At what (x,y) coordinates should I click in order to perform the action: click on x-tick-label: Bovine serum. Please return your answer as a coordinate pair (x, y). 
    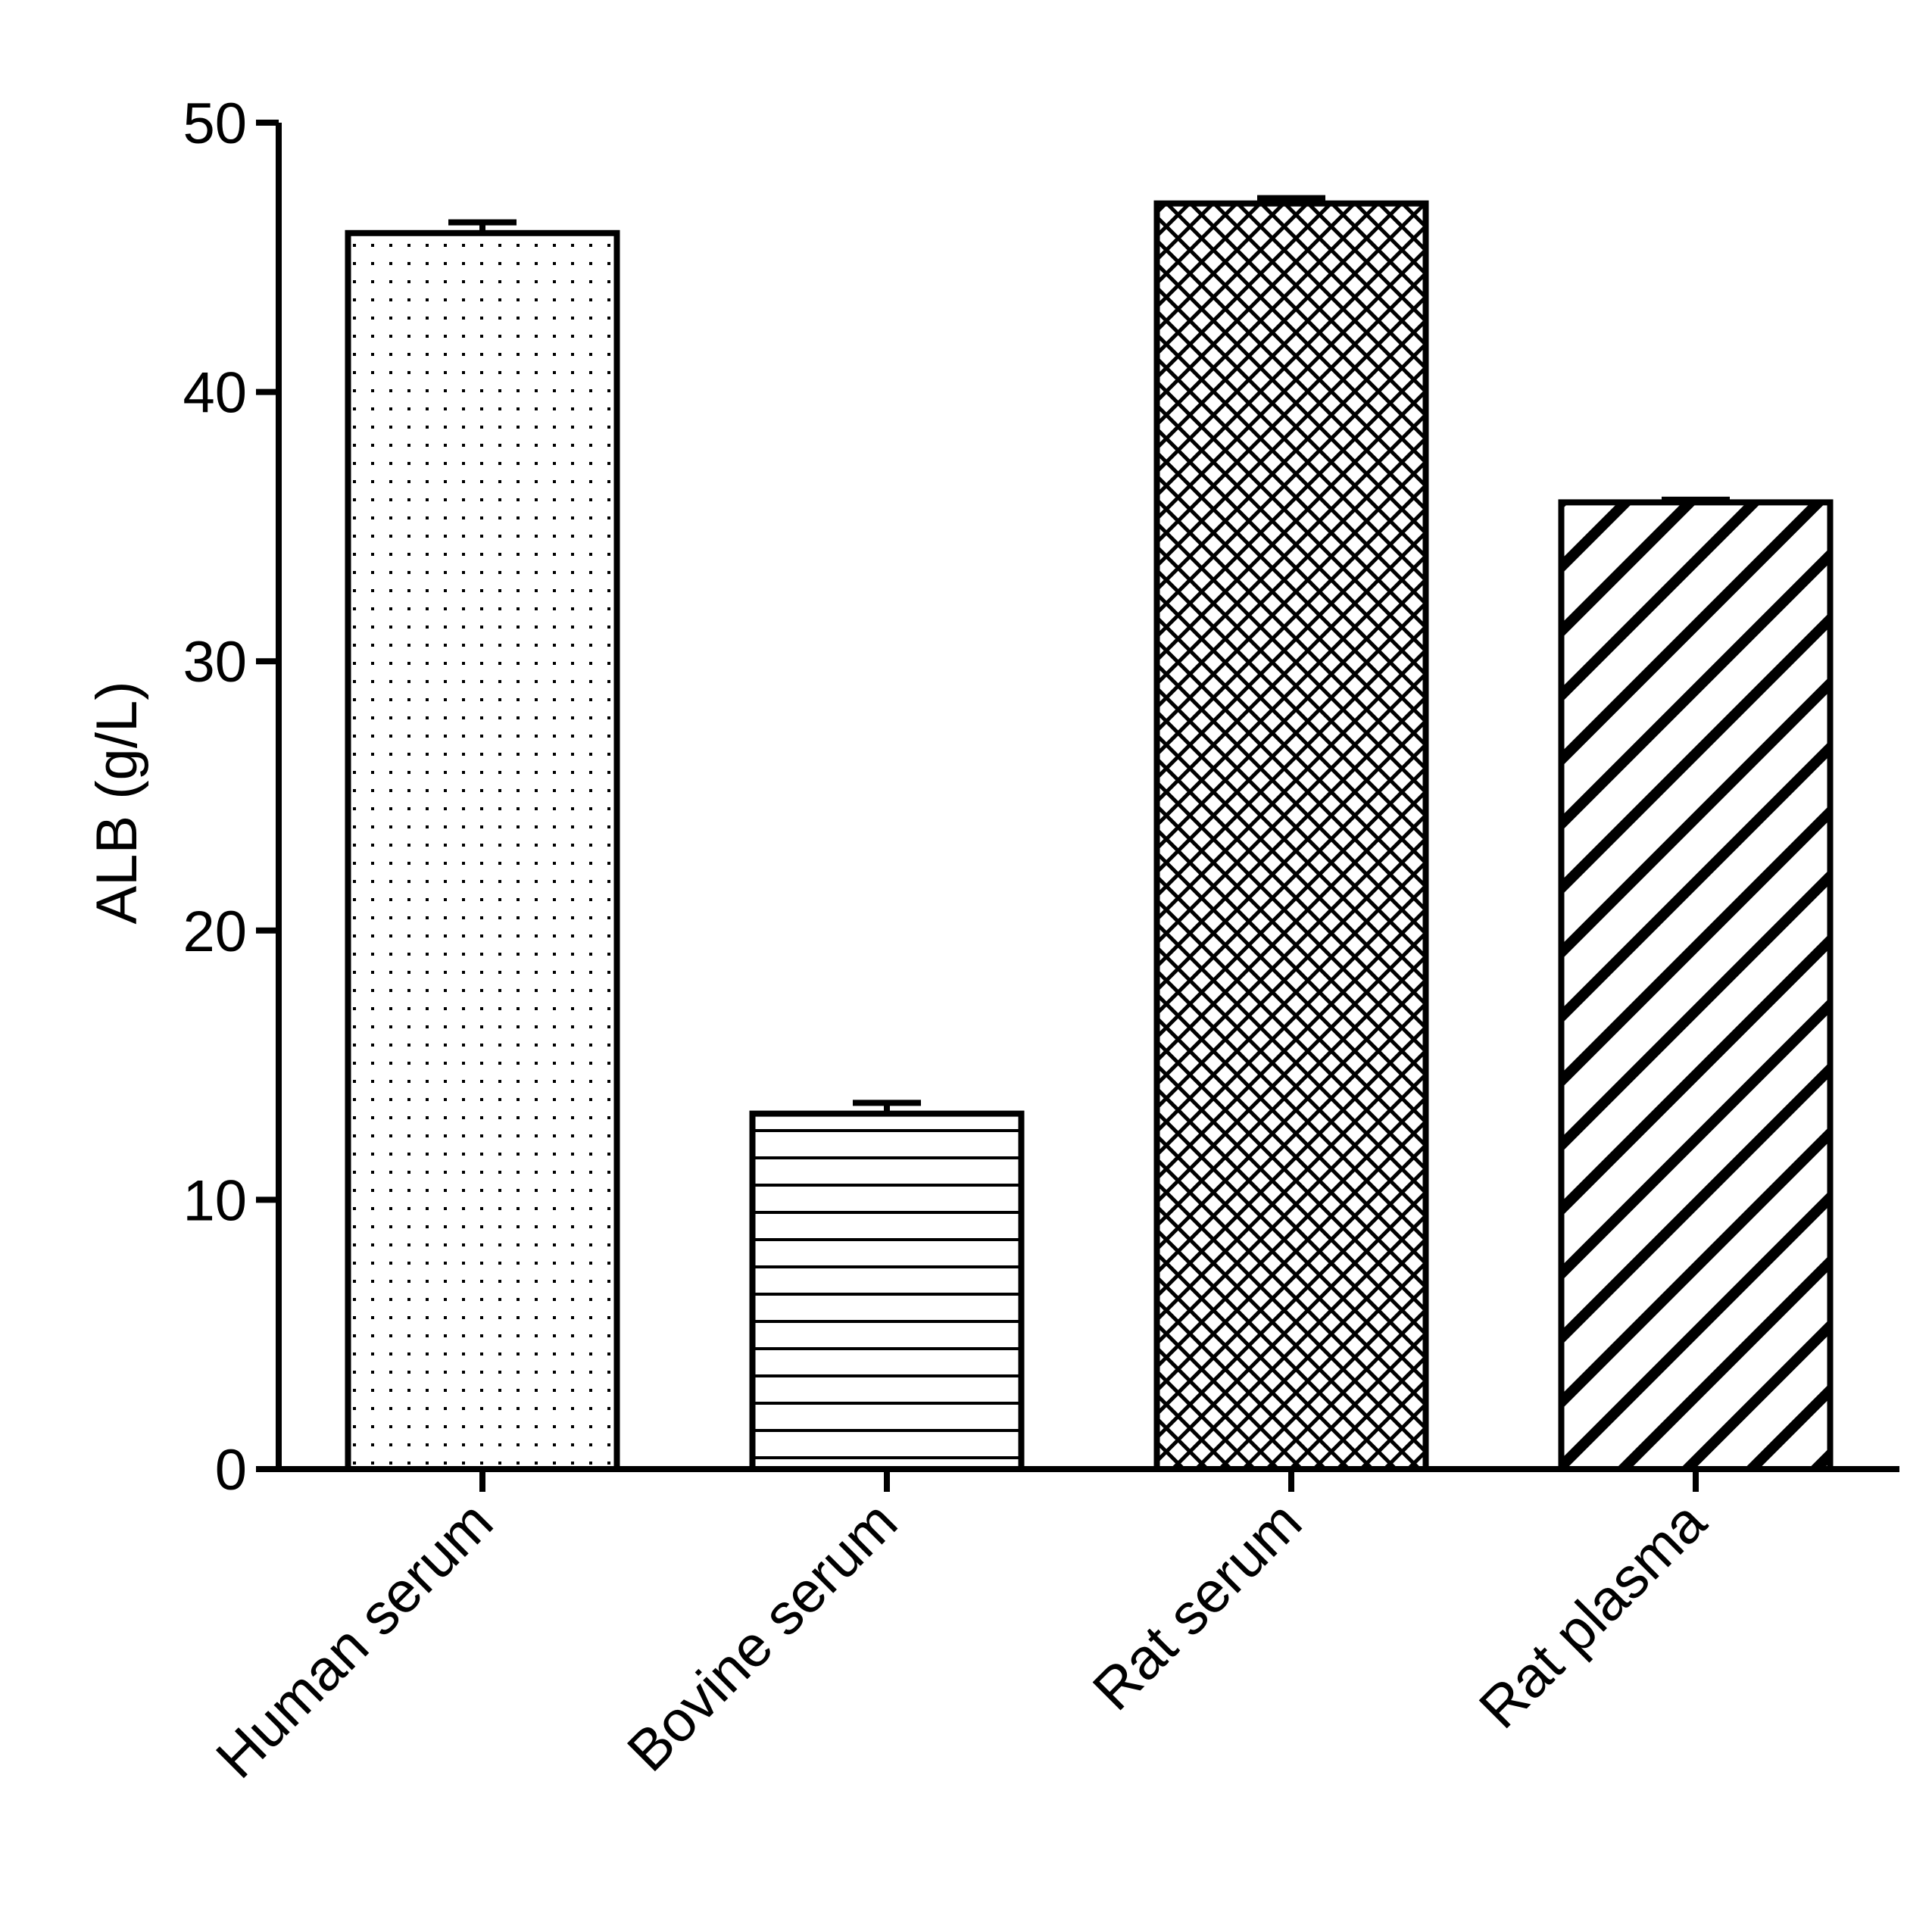
    Looking at the image, I should click on (762, 1637).